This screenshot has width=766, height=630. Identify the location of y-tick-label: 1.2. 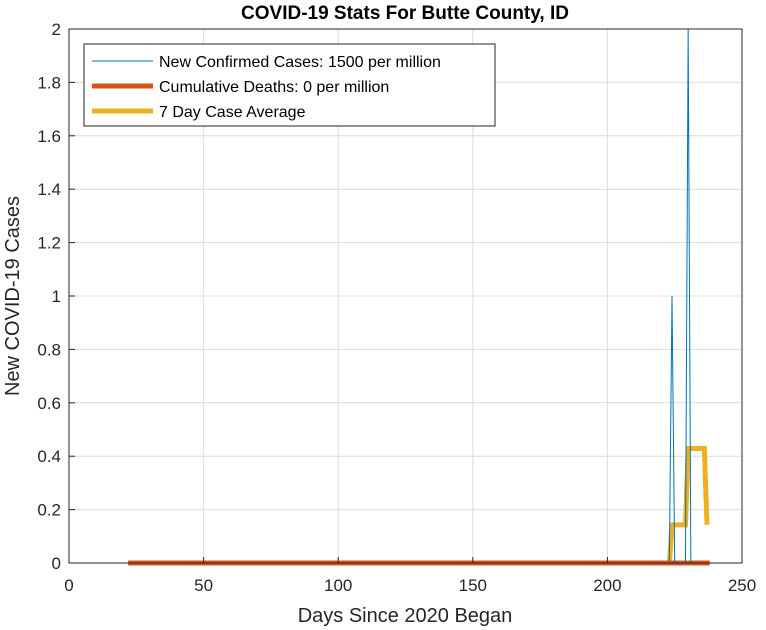
(49, 243).